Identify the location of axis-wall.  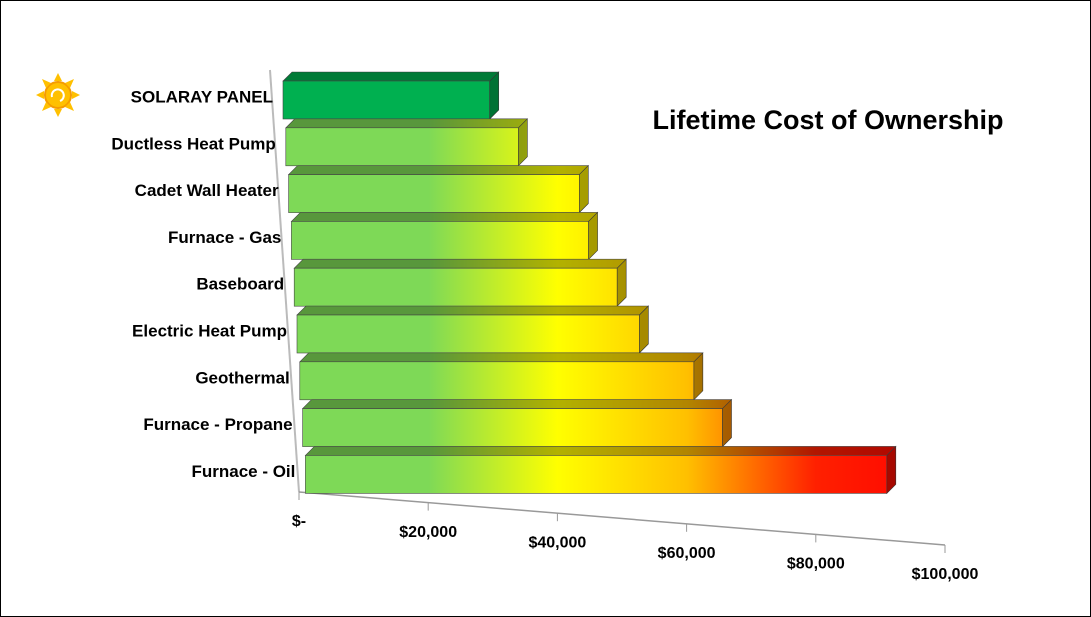
(284, 281).